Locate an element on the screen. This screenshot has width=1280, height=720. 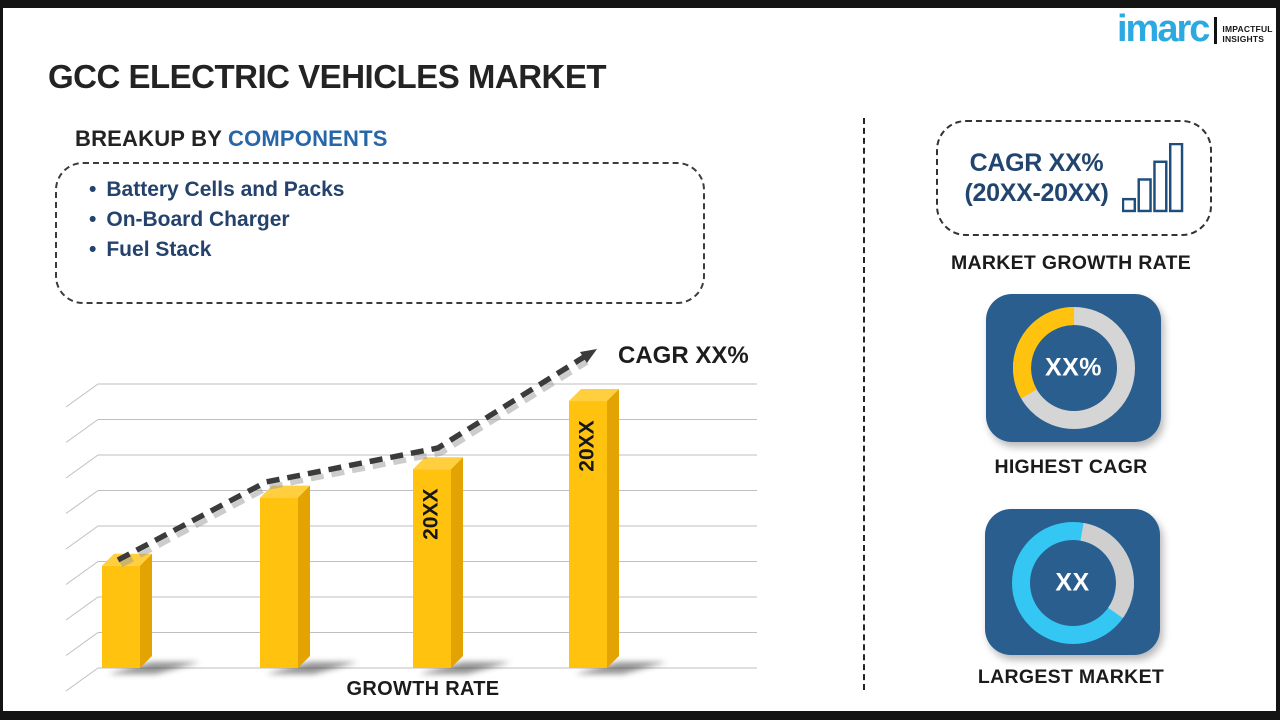
breakup-heading-highlight: COMPONENTS is located at coordinates (307, 138).